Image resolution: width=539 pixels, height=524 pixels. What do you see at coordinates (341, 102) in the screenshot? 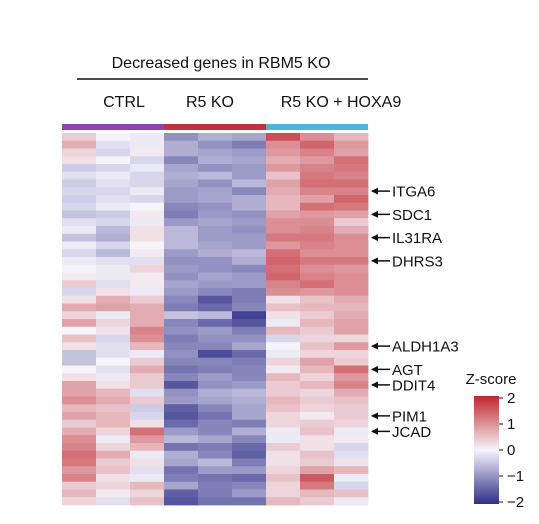
I see `group-label-r5ko-hoxa9: R5 KO + HOXA9` at bounding box center [341, 102].